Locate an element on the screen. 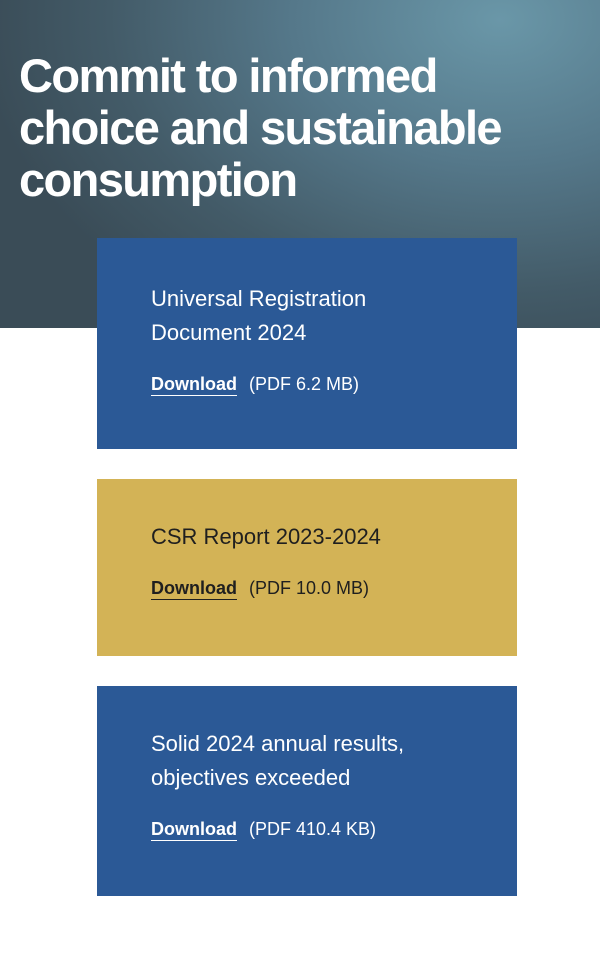 The height and width of the screenshot is (960, 600). document-title-line: Solid 2024 annual results, is located at coordinates (278, 743).